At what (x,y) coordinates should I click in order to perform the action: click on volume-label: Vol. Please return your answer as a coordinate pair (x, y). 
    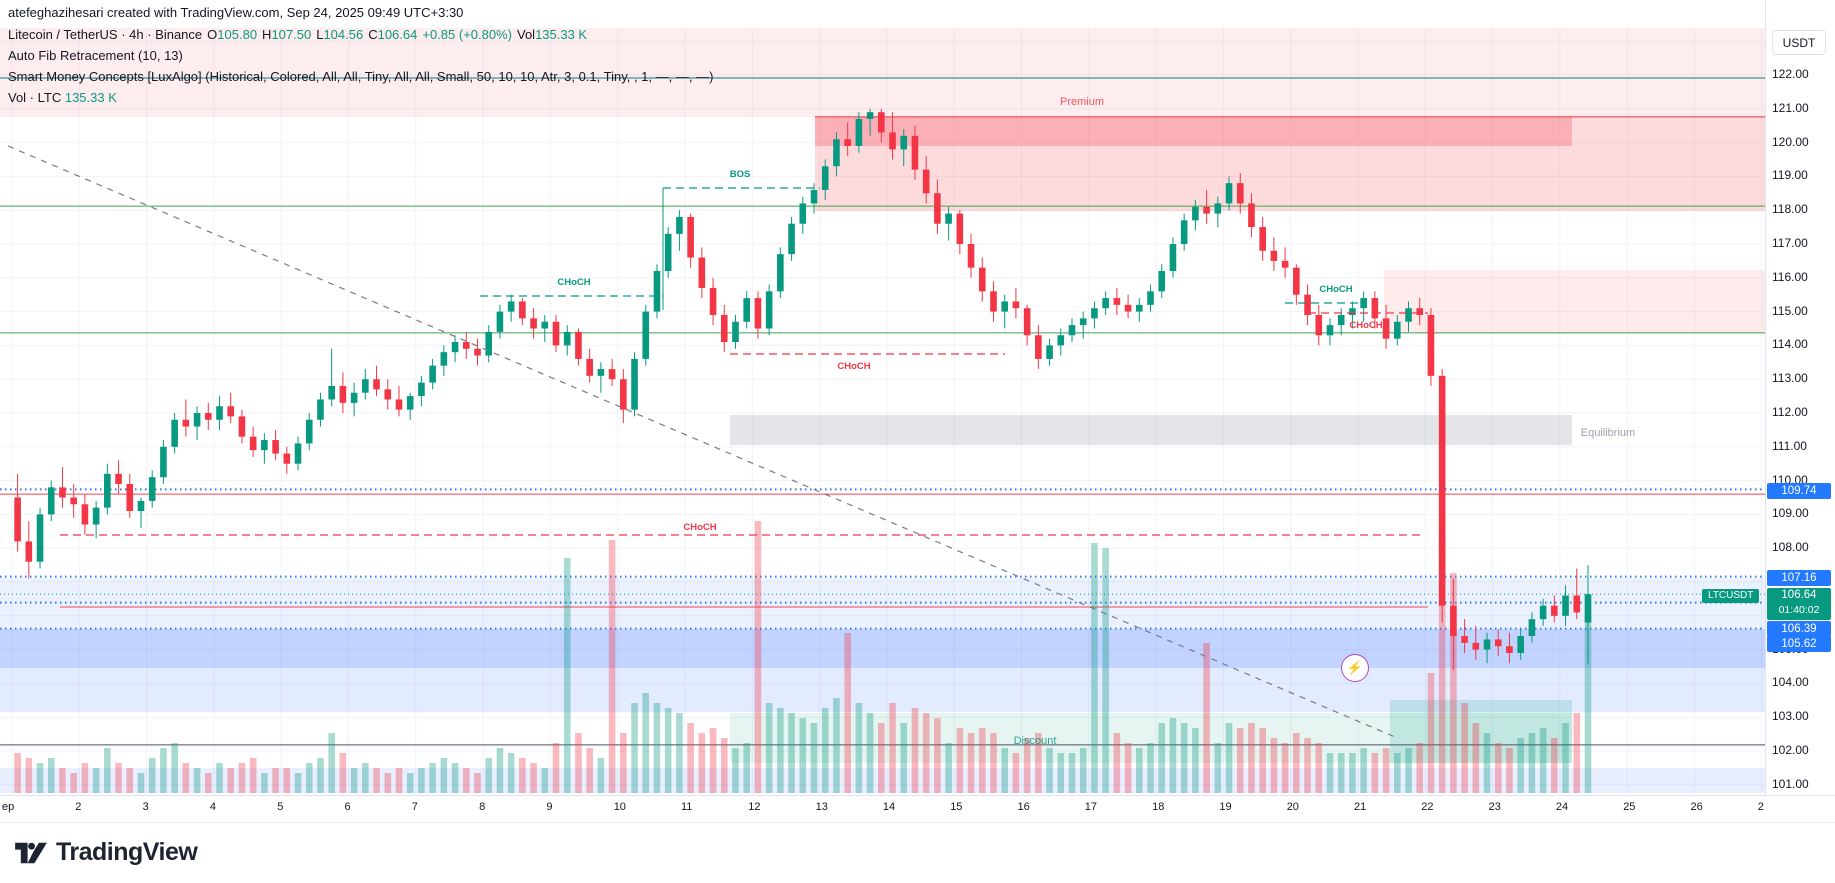
    Looking at the image, I should click on (526, 34).